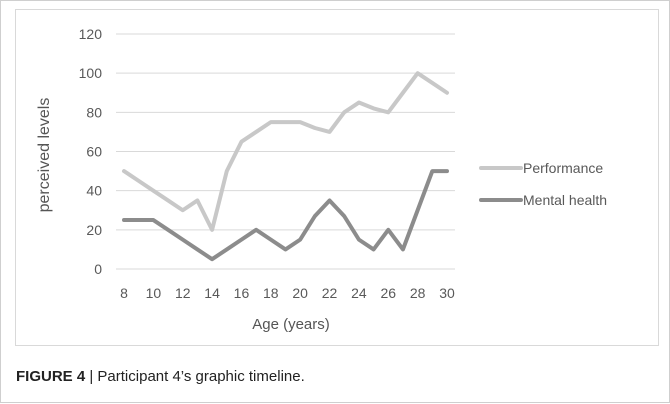 Image resolution: width=670 pixels, height=404 pixels. What do you see at coordinates (212, 293) in the screenshot?
I see `x-tick-label: 14` at bounding box center [212, 293].